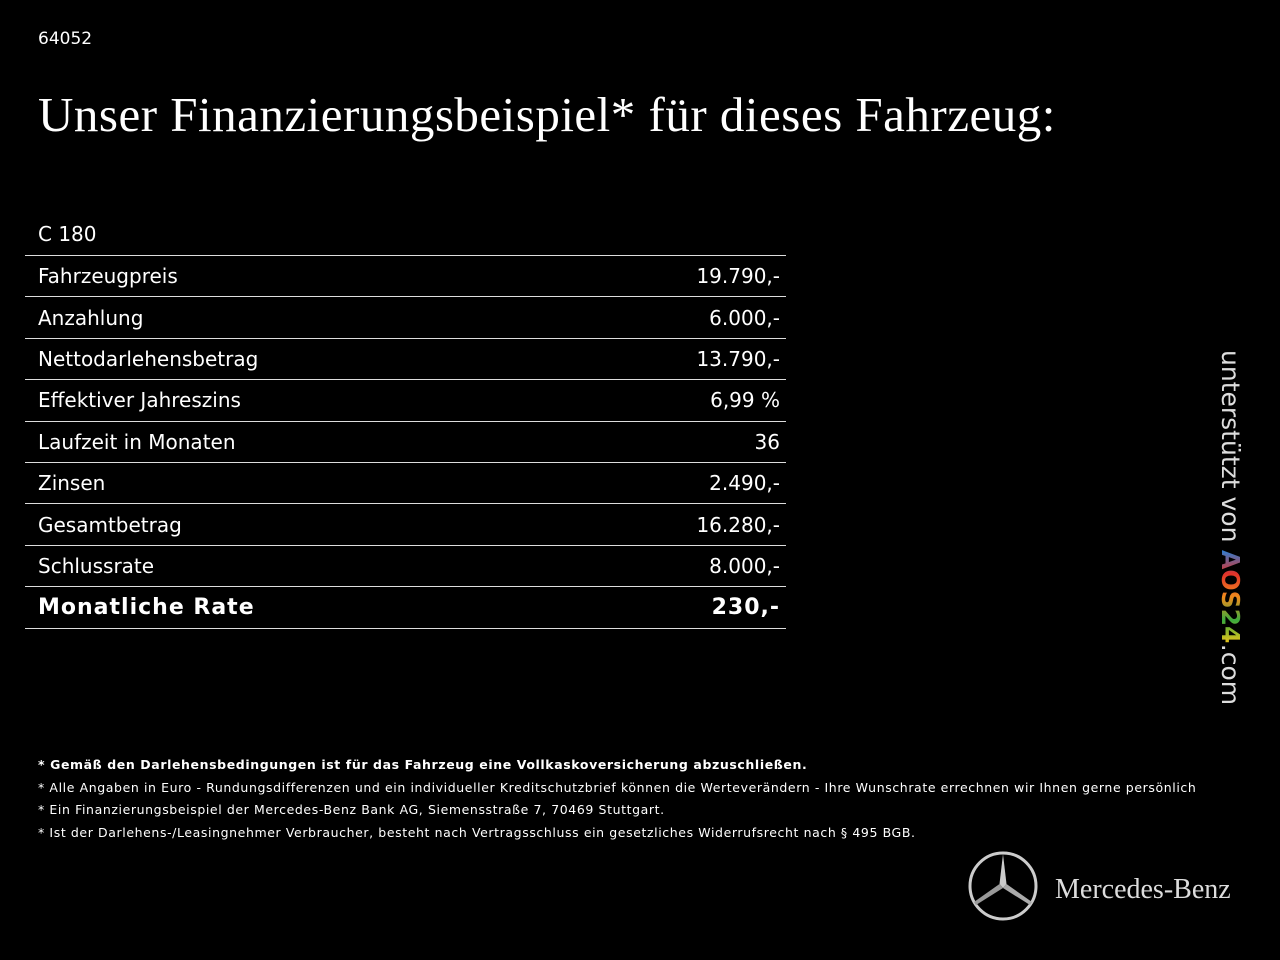 The height and width of the screenshot is (960, 1280). What do you see at coordinates (738, 276) in the screenshot?
I see `row-value: 19.790,-` at bounding box center [738, 276].